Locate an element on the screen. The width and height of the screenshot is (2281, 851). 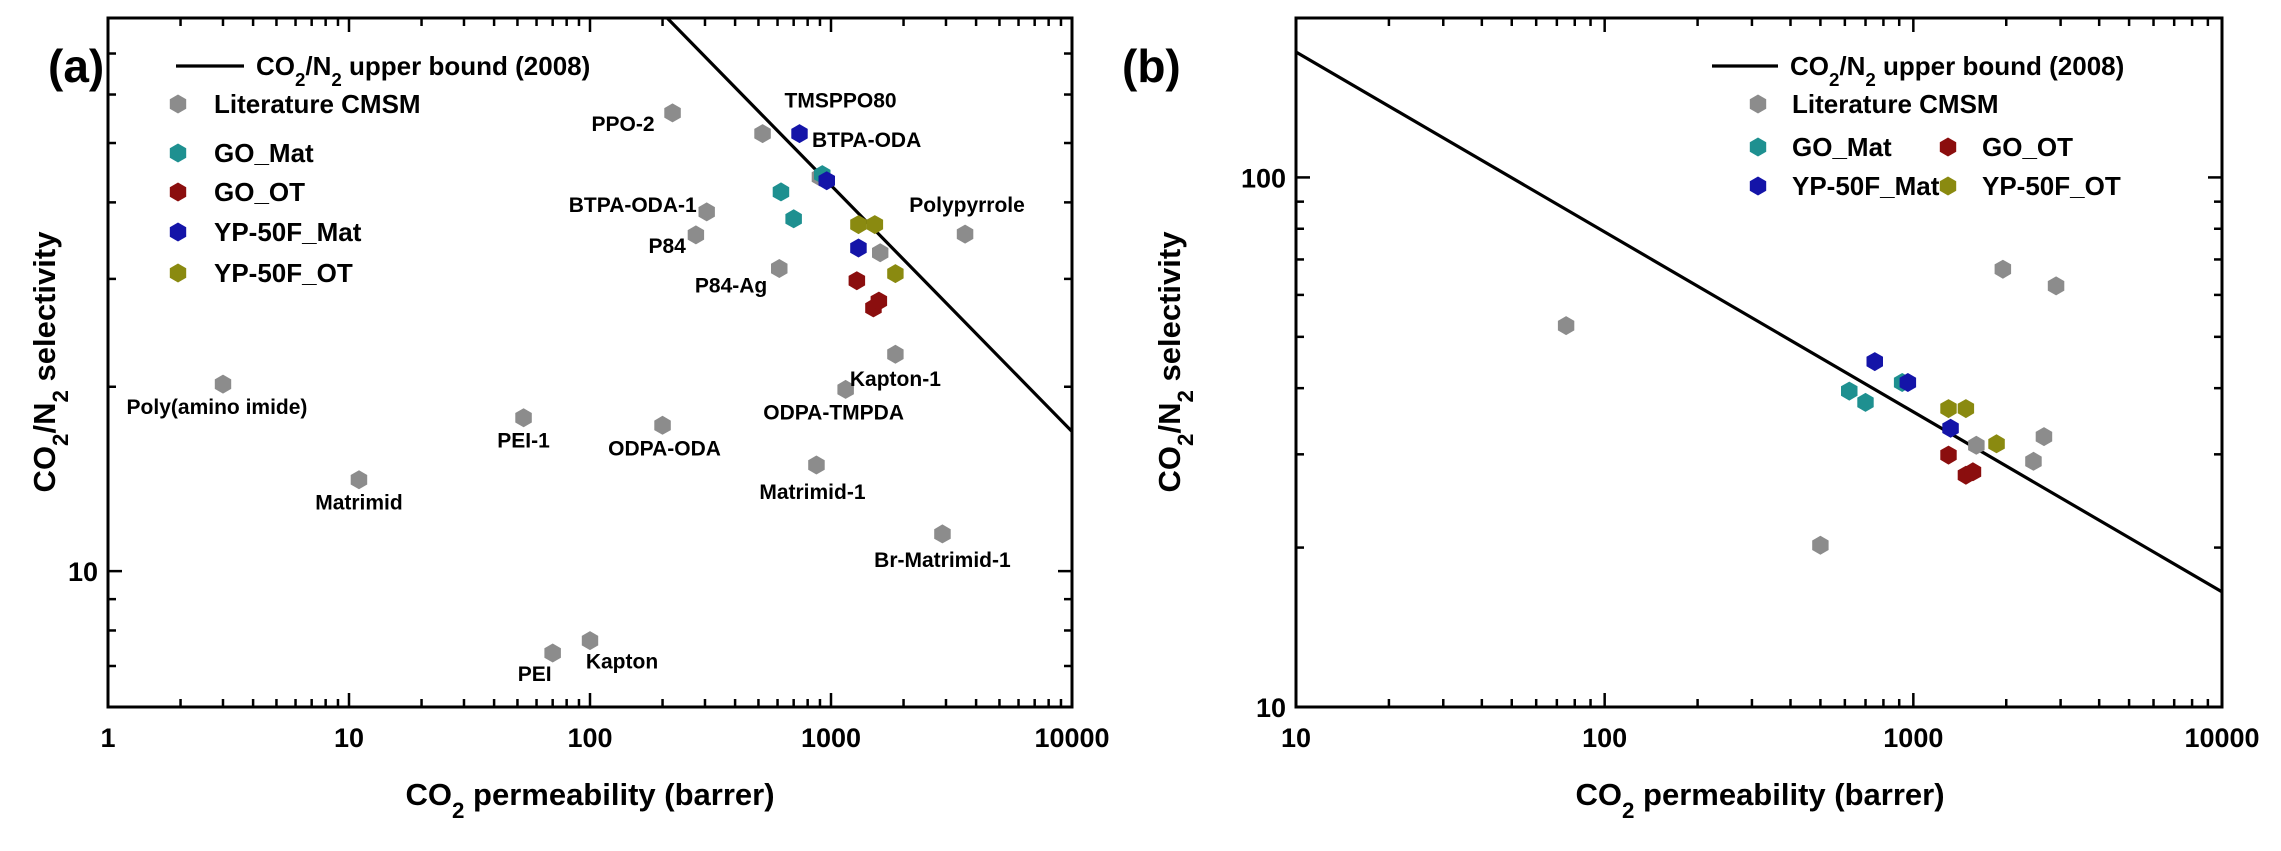
point-label-poly-amino-imide: Poly(amino imide) is located at coordinates (217, 407).